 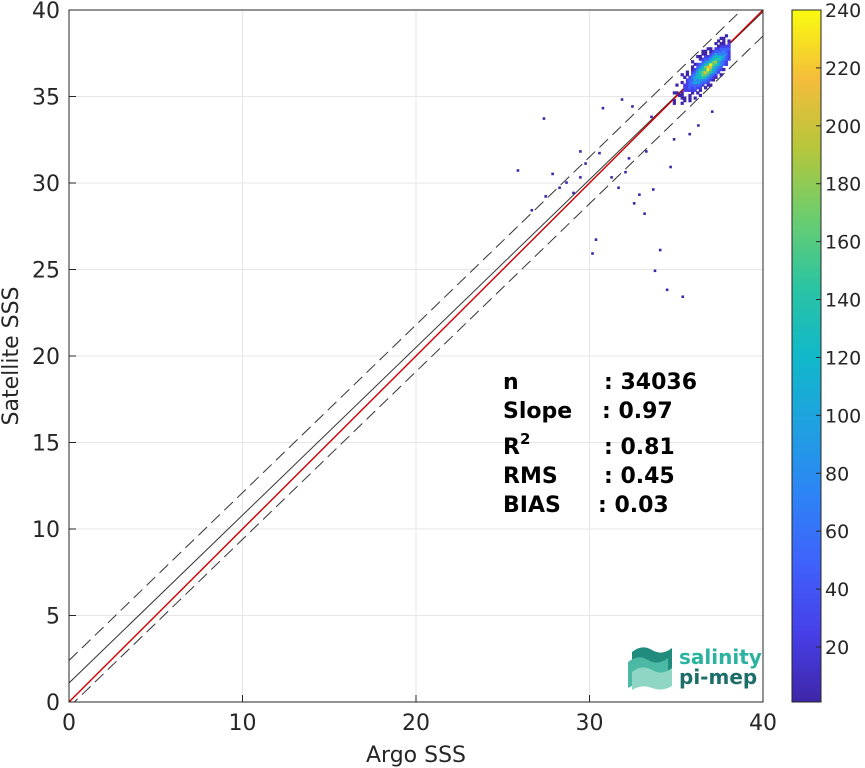 I want to click on x-tick-label: 30, so click(x=590, y=723).